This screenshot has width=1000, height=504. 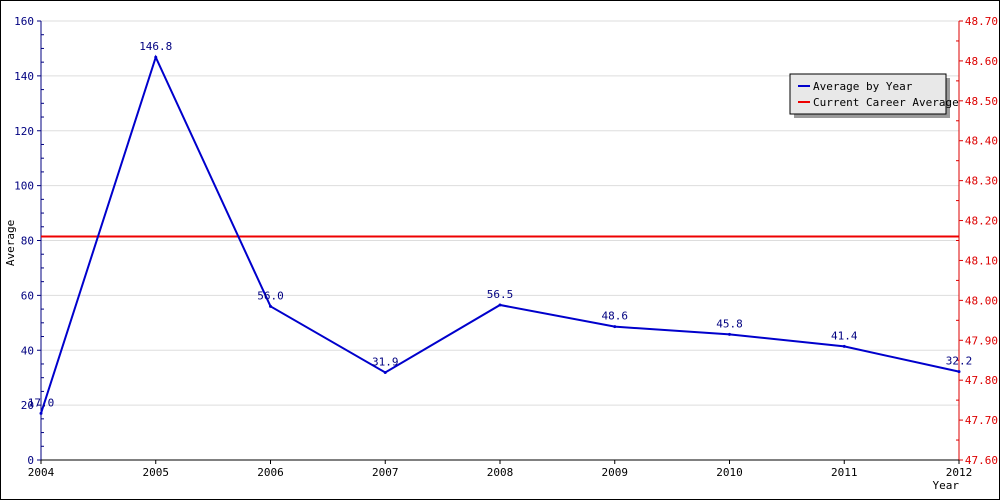 I want to click on x-axis-tick-label: 2007, so click(x=385, y=472).